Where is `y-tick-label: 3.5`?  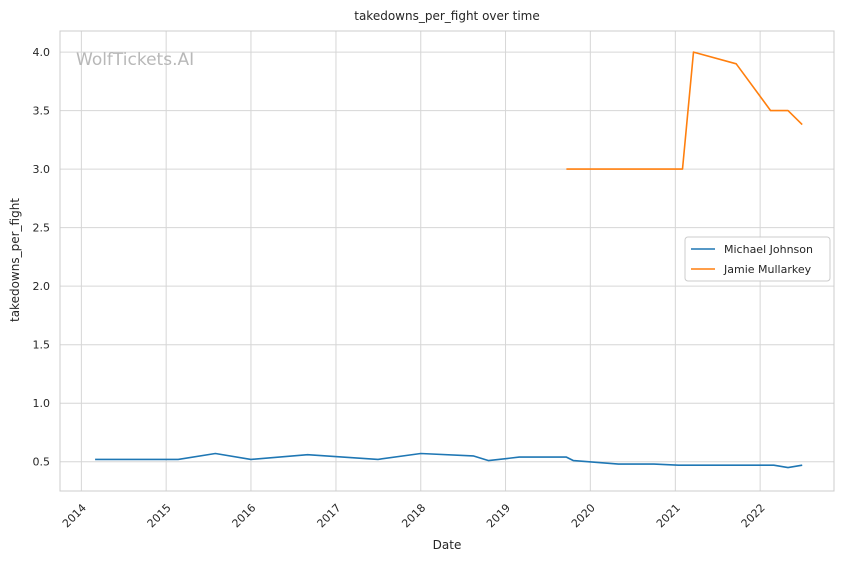
y-tick-label: 3.5 is located at coordinates (42, 111).